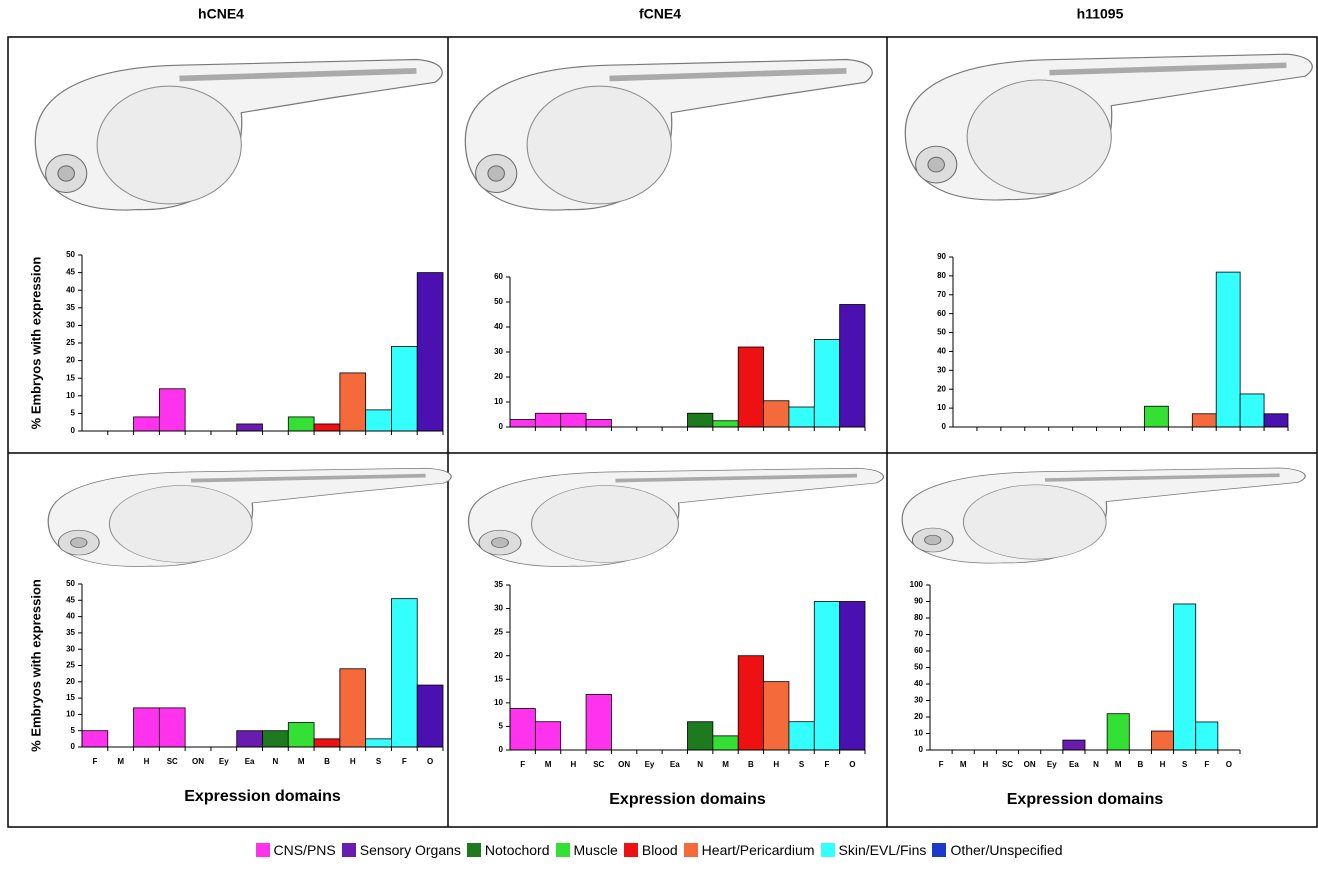 The height and width of the screenshot is (883, 1318). I want to click on legend-label: Muscle, so click(595, 850).